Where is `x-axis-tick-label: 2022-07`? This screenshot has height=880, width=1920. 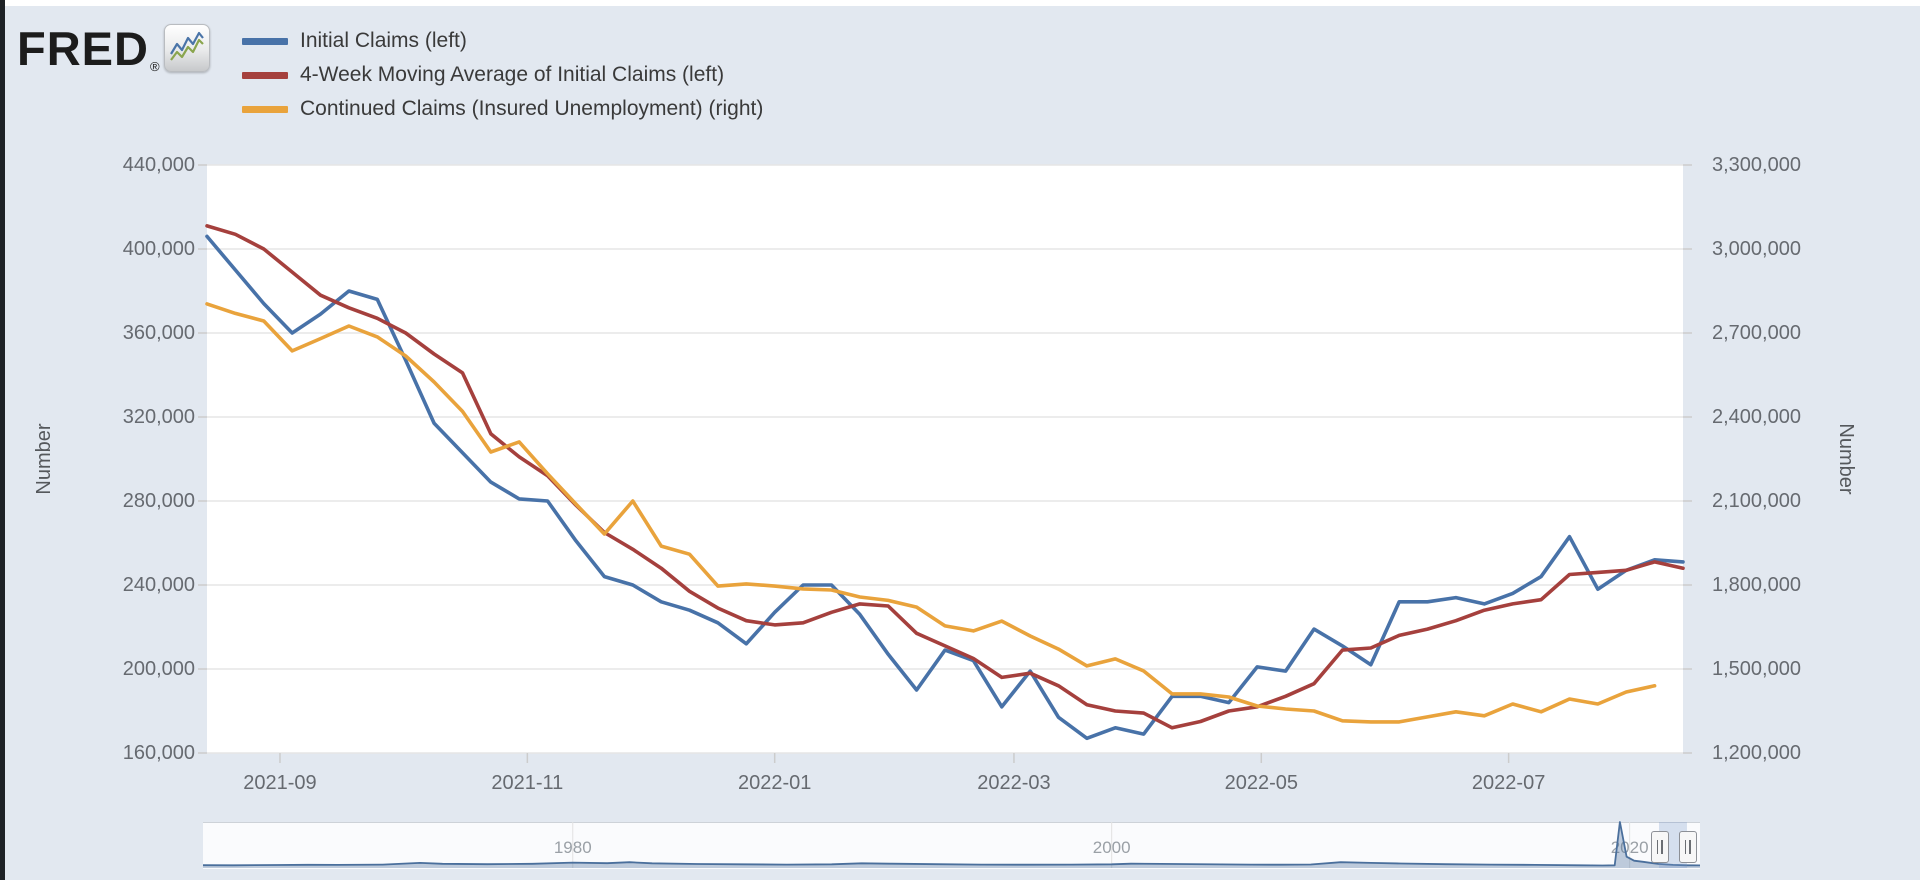 x-axis-tick-label: 2022-07 is located at coordinates (1508, 783).